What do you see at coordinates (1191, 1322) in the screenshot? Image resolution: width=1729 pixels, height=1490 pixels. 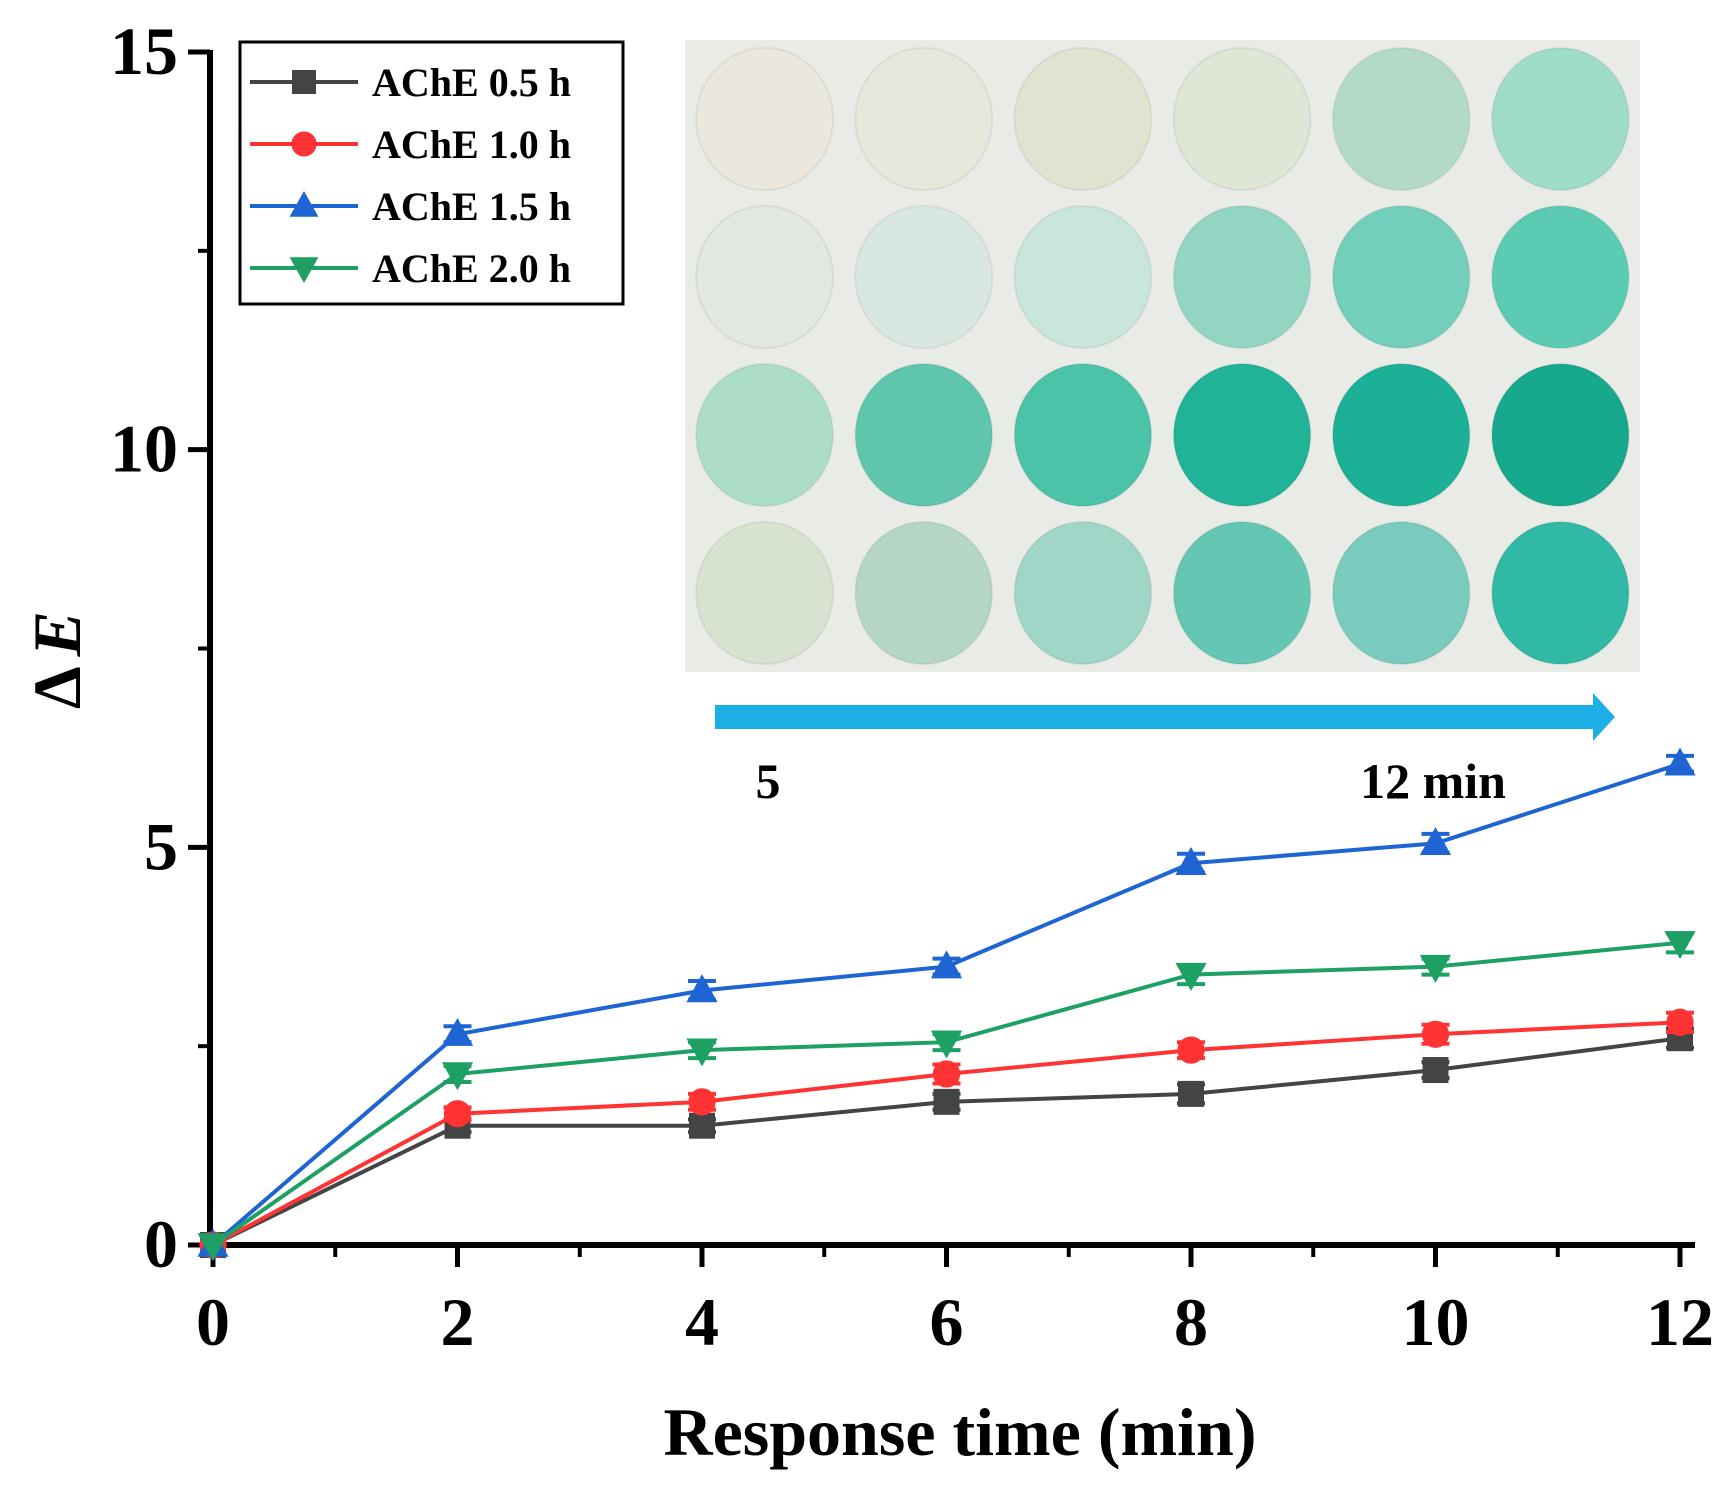 I see `x-tick-label: 8` at bounding box center [1191, 1322].